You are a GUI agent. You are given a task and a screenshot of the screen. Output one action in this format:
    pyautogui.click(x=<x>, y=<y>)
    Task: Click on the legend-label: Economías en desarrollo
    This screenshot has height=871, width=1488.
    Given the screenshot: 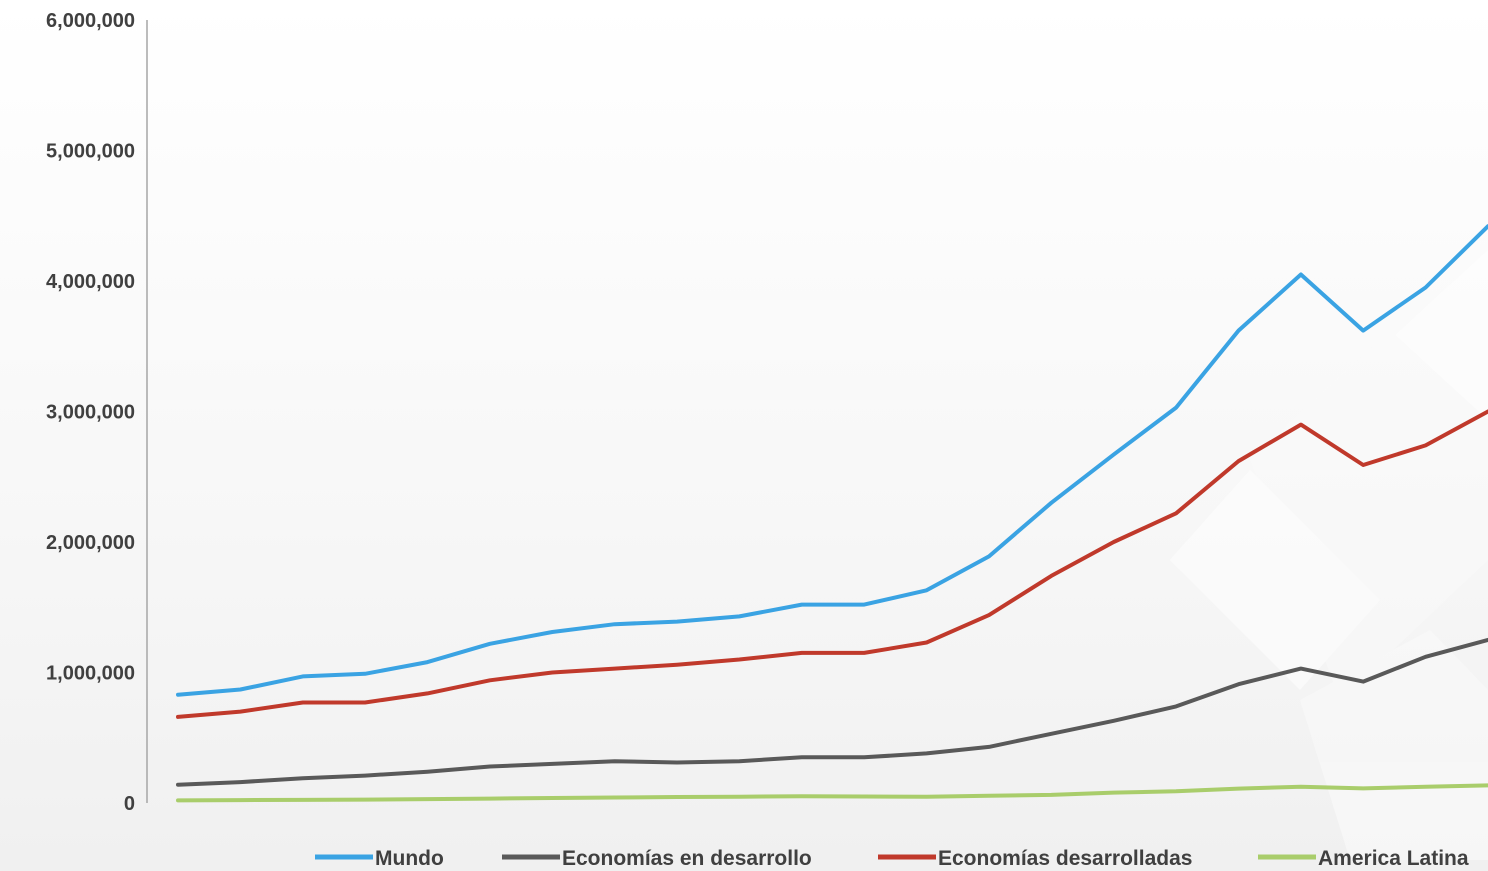 What is the action you would take?
    pyautogui.click(x=687, y=858)
    